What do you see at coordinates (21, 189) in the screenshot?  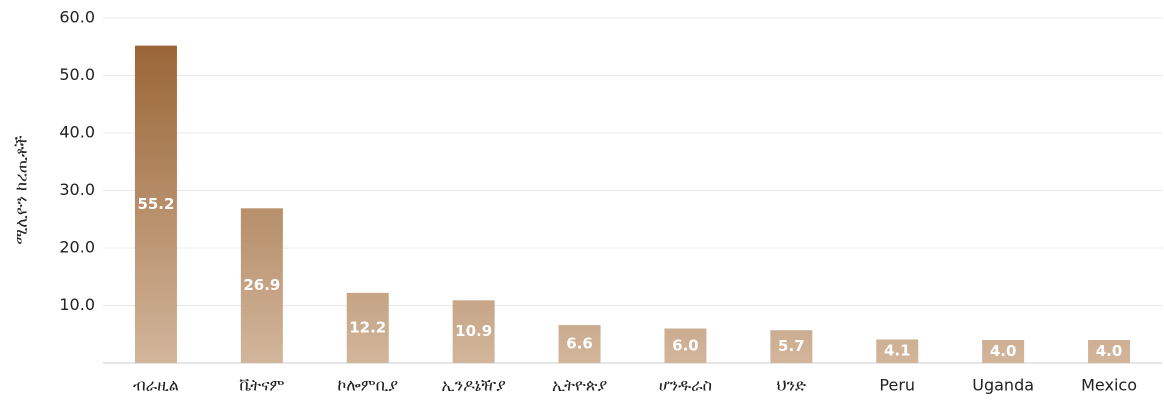 I see `y-axis-label: ሚሊዮን ከረጢቶች` at bounding box center [21, 189].